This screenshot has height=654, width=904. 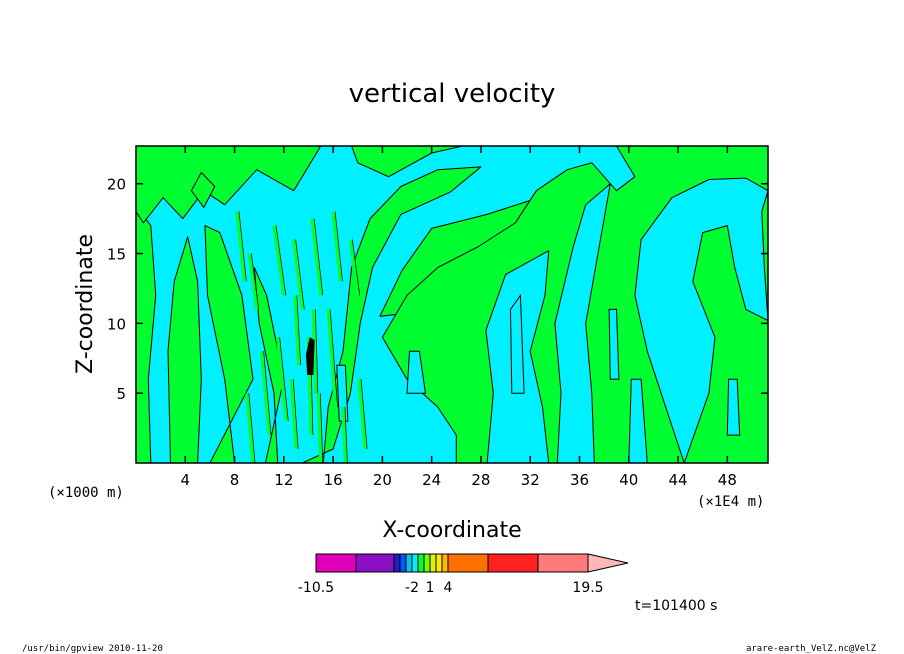 What do you see at coordinates (730, 502) in the screenshot?
I see `x-multiplier-label: (×1E4 m)` at bounding box center [730, 502].